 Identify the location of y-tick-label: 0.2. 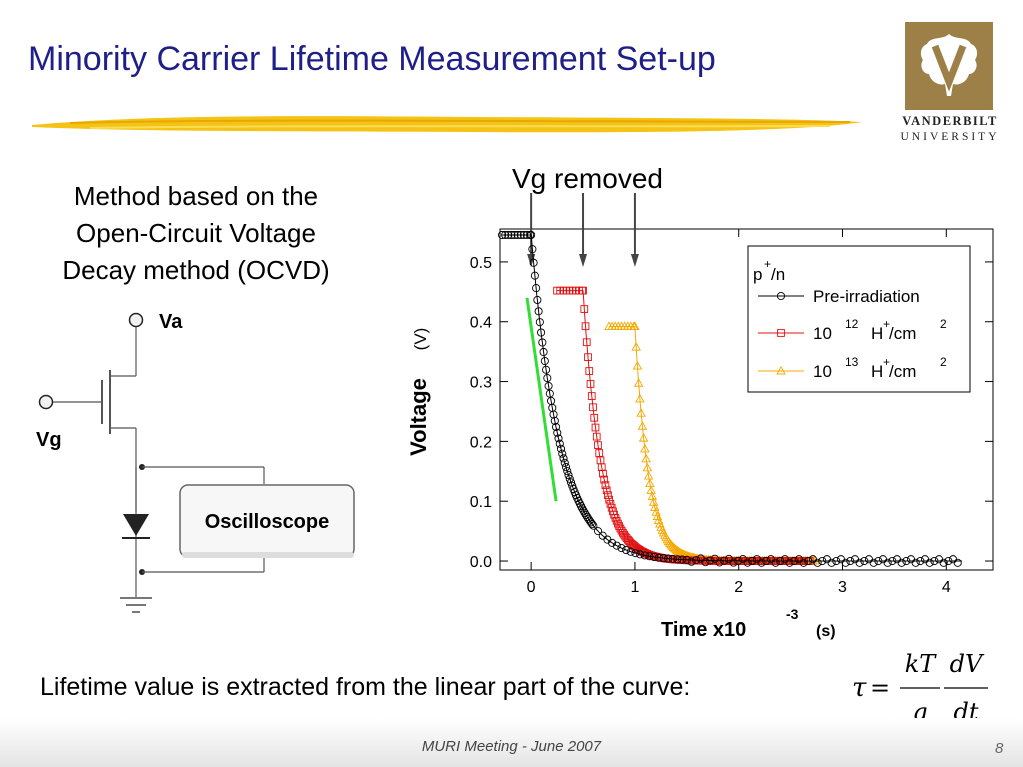
(481, 442).